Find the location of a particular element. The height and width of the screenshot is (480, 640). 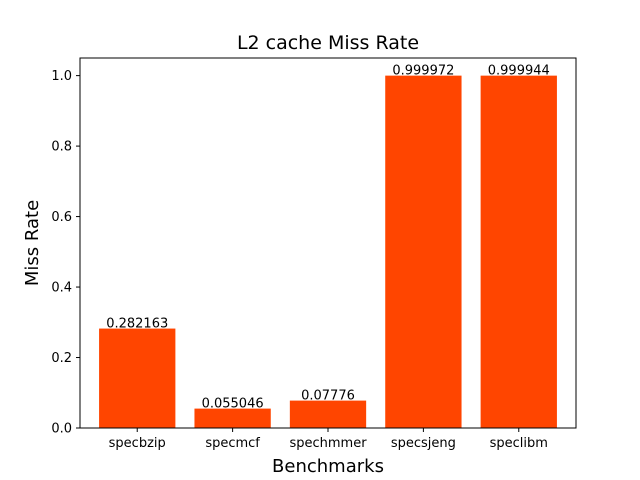

bar-specsjeng is located at coordinates (423, 252).